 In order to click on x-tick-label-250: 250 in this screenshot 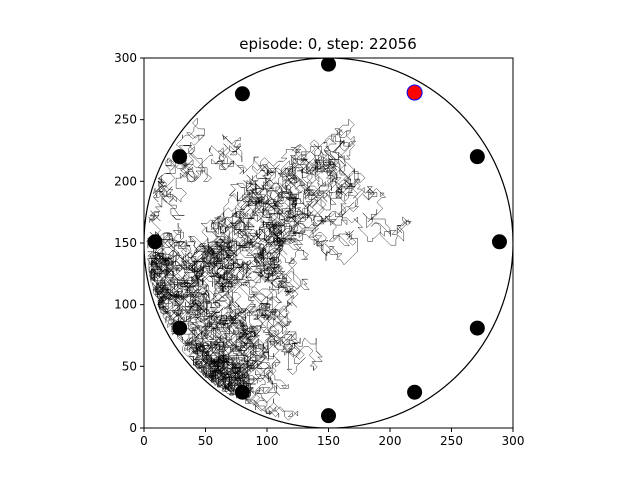, I will do `click(451, 441)`.